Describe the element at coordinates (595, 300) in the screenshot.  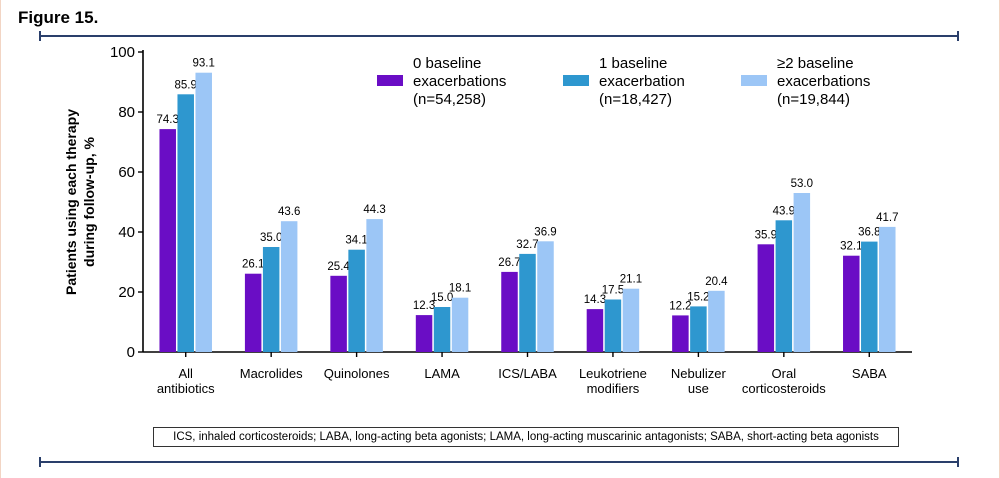
I see `data-label: 14.3` at that location.